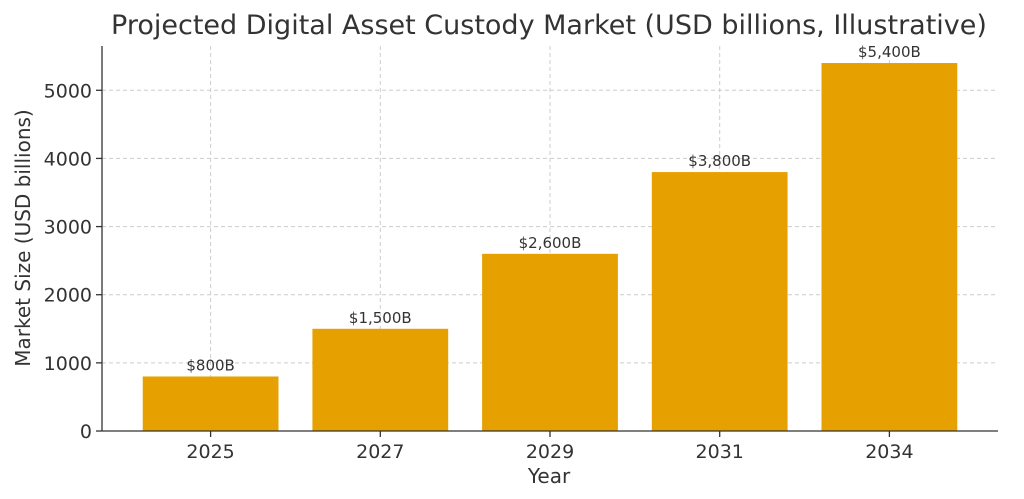 This screenshot has width=1024, height=499. What do you see at coordinates (549, 476) in the screenshot?
I see `x-axis-label: Year` at bounding box center [549, 476].